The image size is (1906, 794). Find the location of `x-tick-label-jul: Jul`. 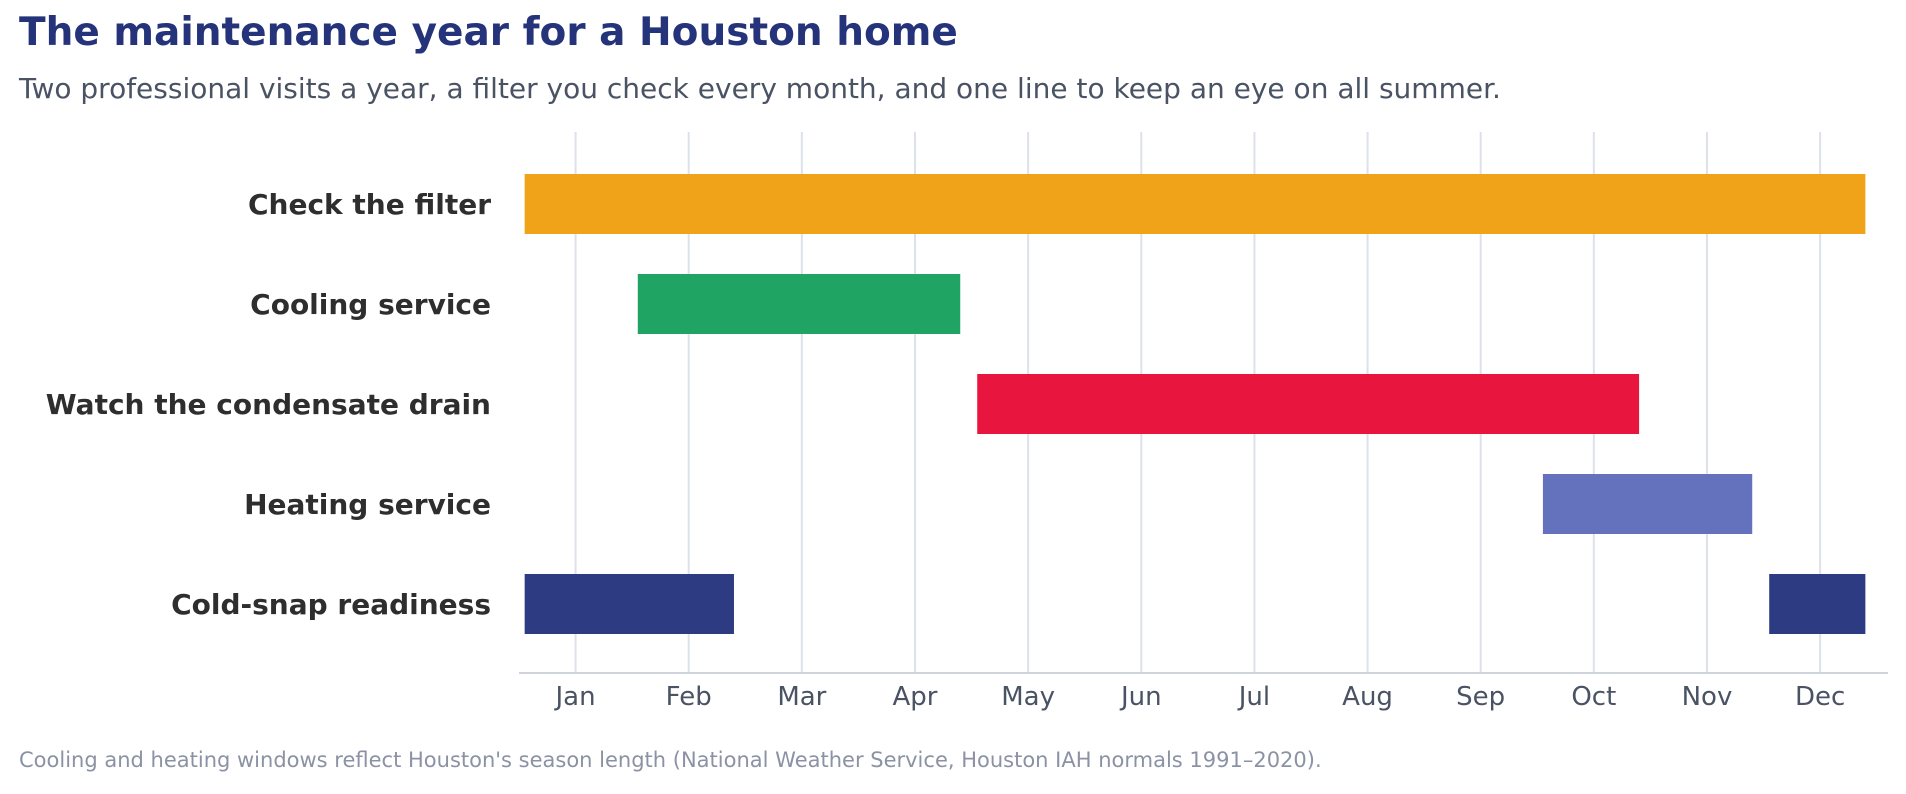

x-tick-label-jul: Jul is located at coordinates (1253, 697).